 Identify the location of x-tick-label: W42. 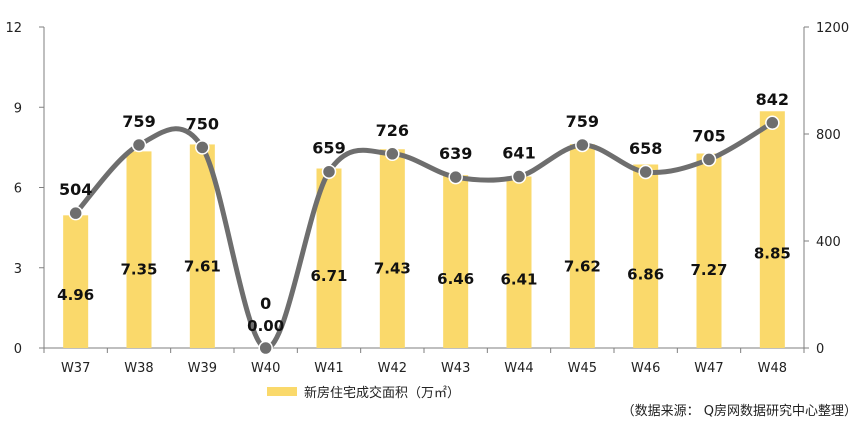
(392, 368).